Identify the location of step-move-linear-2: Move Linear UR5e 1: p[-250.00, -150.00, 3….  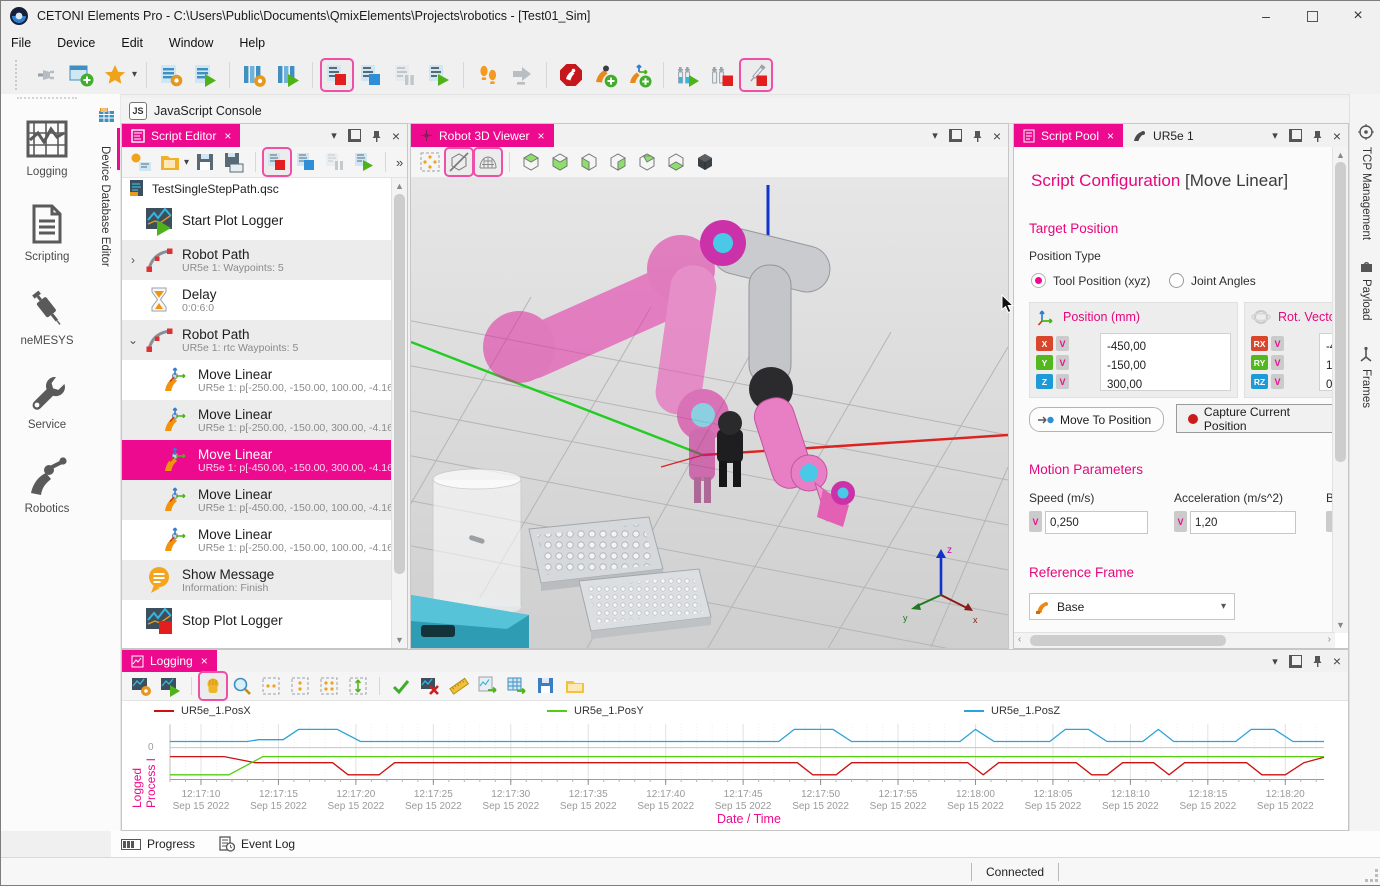
(257, 420).